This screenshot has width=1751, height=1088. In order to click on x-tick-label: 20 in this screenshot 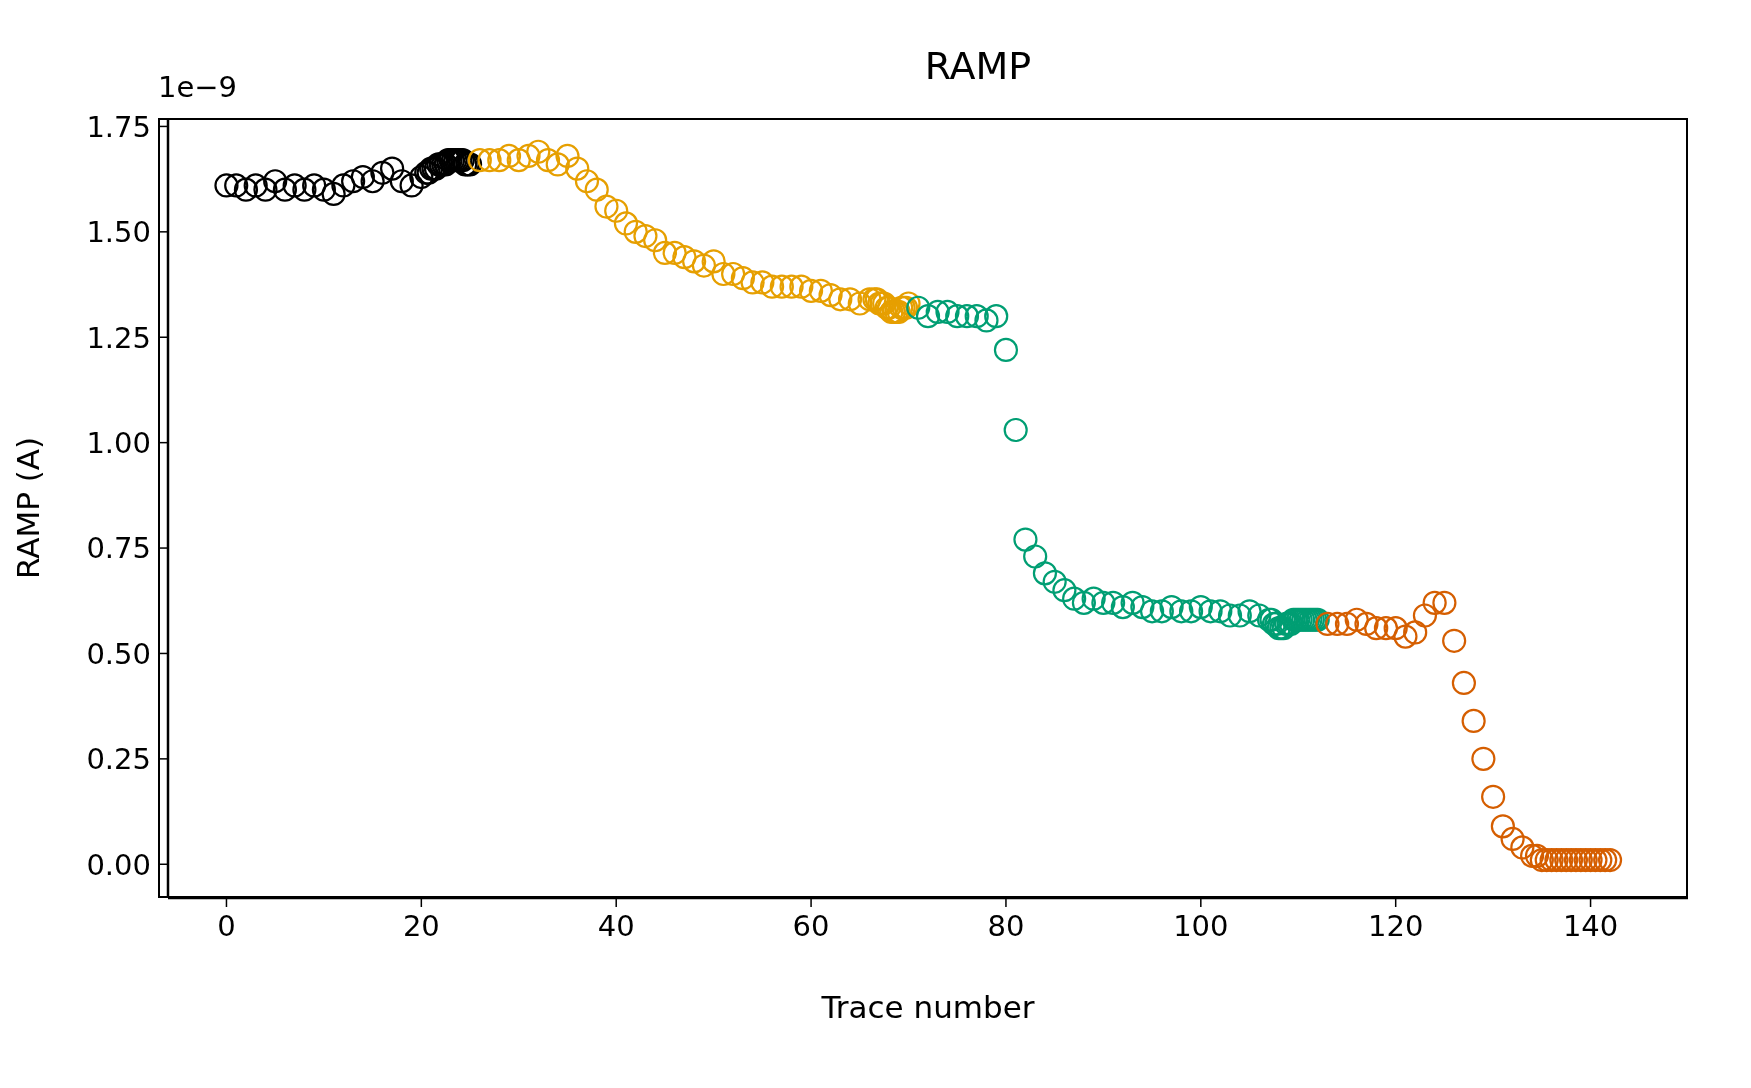, I will do `click(421, 925)`.